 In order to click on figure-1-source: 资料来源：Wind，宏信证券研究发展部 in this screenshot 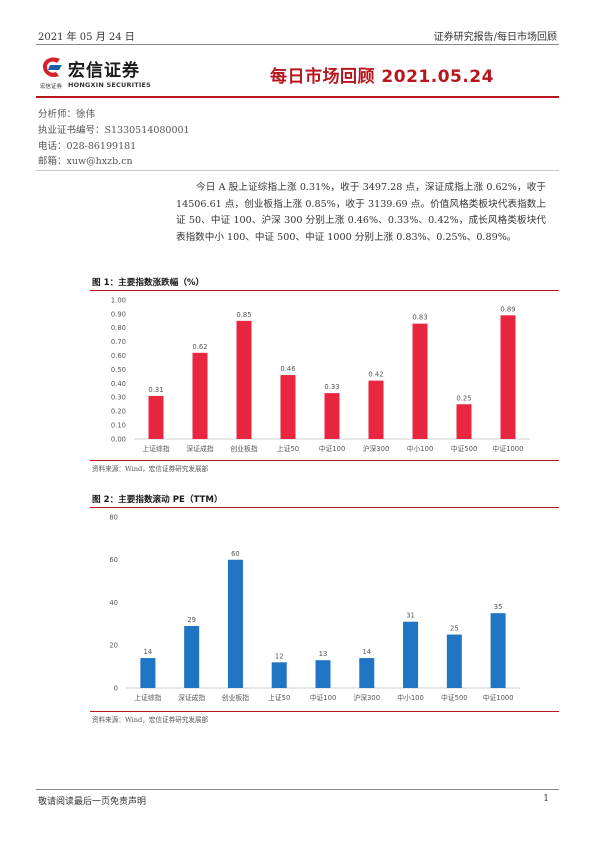, I will do `click(150, 469)`.